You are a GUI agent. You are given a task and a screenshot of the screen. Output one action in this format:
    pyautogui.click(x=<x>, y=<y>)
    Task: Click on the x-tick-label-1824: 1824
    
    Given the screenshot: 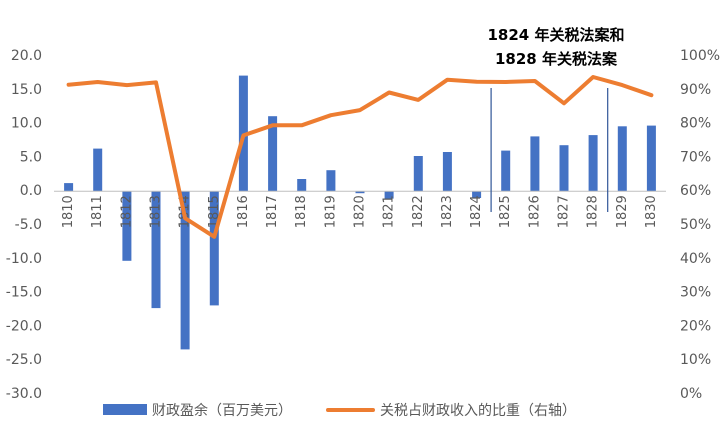 What is the action you would take?
    pyautogui.click(x=476, y=211)
    